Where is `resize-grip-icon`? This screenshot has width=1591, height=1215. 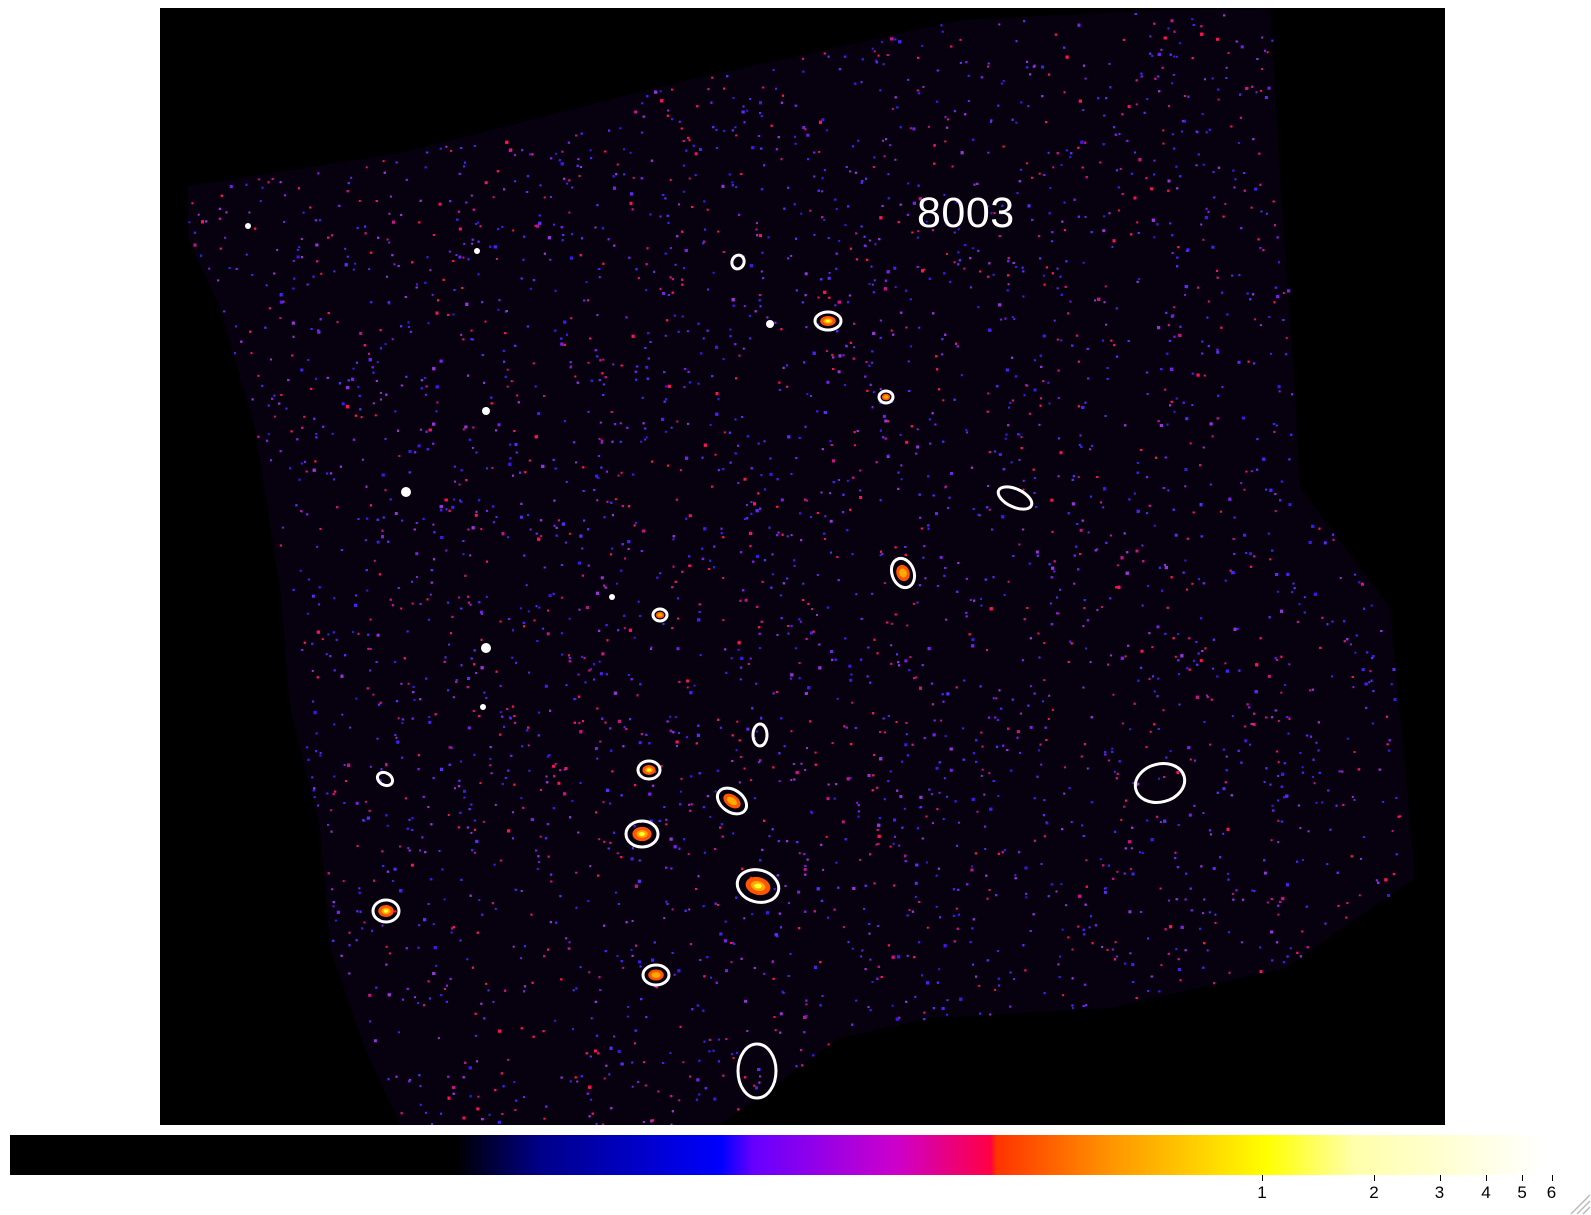 resize-grip-icon is located at coordinates (1577, 1201).